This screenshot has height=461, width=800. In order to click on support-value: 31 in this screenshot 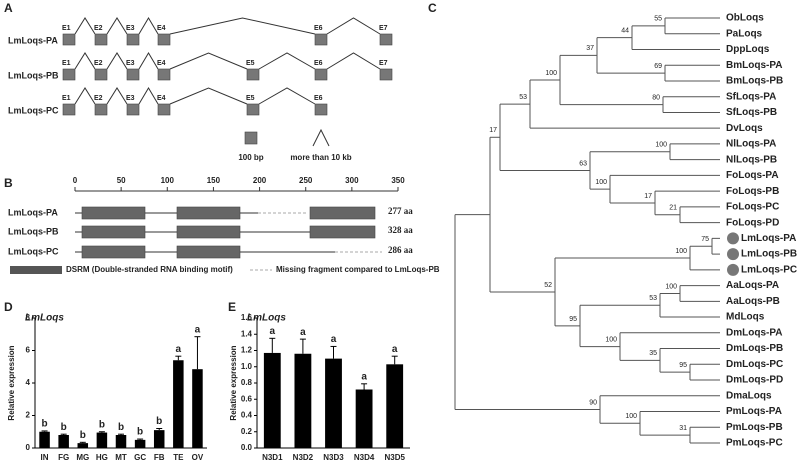, I will do `click(683, 428)`.